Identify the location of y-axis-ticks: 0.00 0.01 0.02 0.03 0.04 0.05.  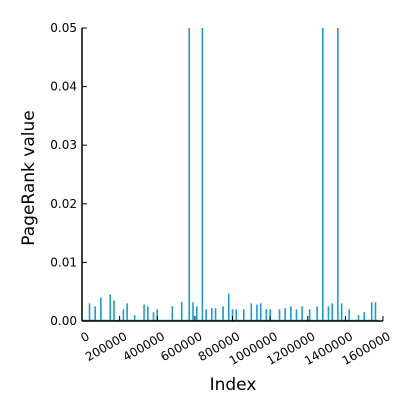
(68, 174).